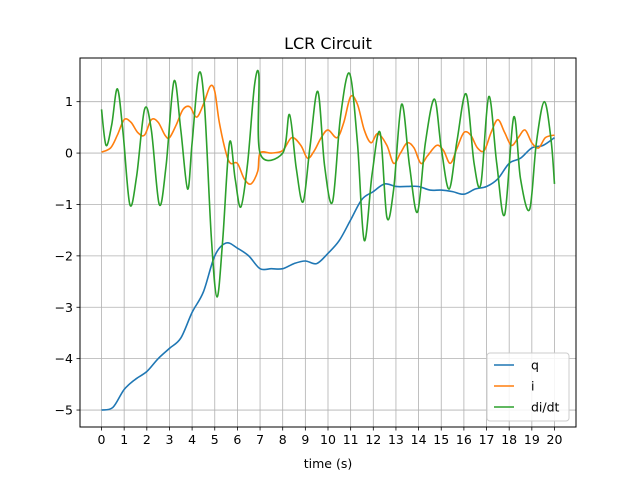 Image resolution: width=640 pixels, height=480 pixels. Describe the element at coordinates (532, 439) in the screenshot. I see `x-tick-label: 19` at that location.